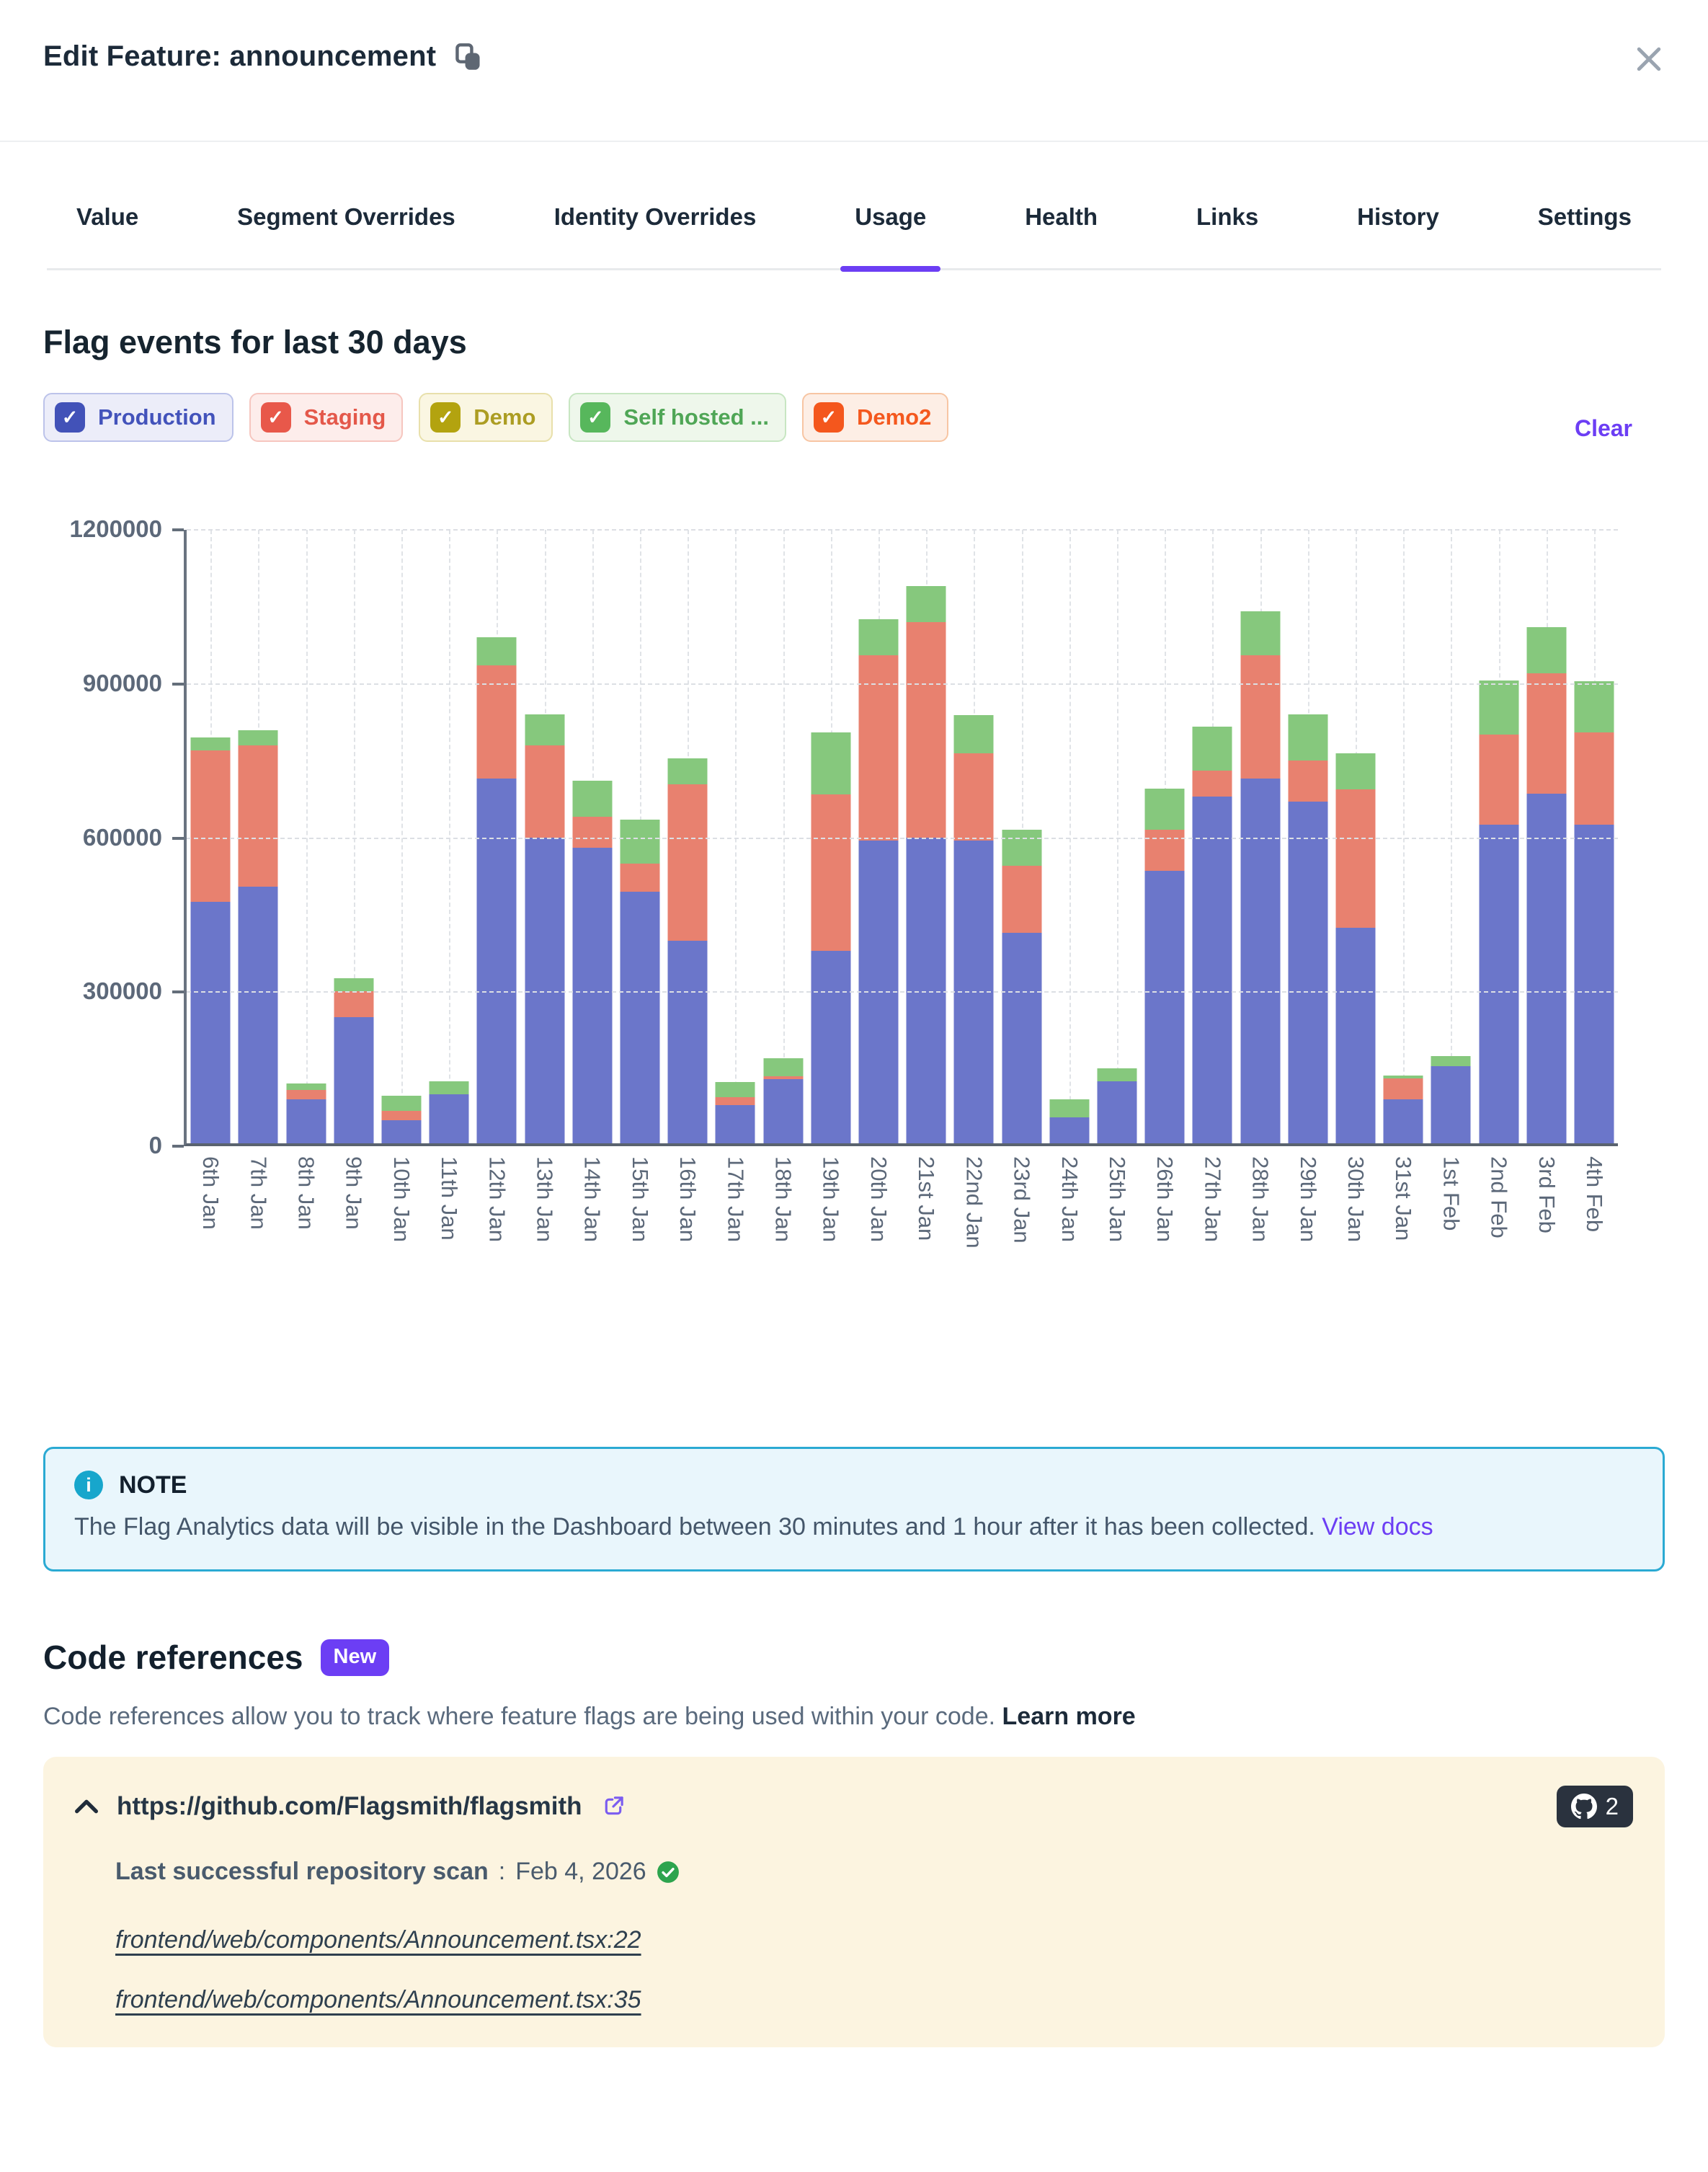 This screenshot has width=1708, height=2172. What do you see at coordinates (1117, 1199) in the screenshot?
I see `x-axis-tick-label: 25th Jan` at bounding box center [1117, 1199].